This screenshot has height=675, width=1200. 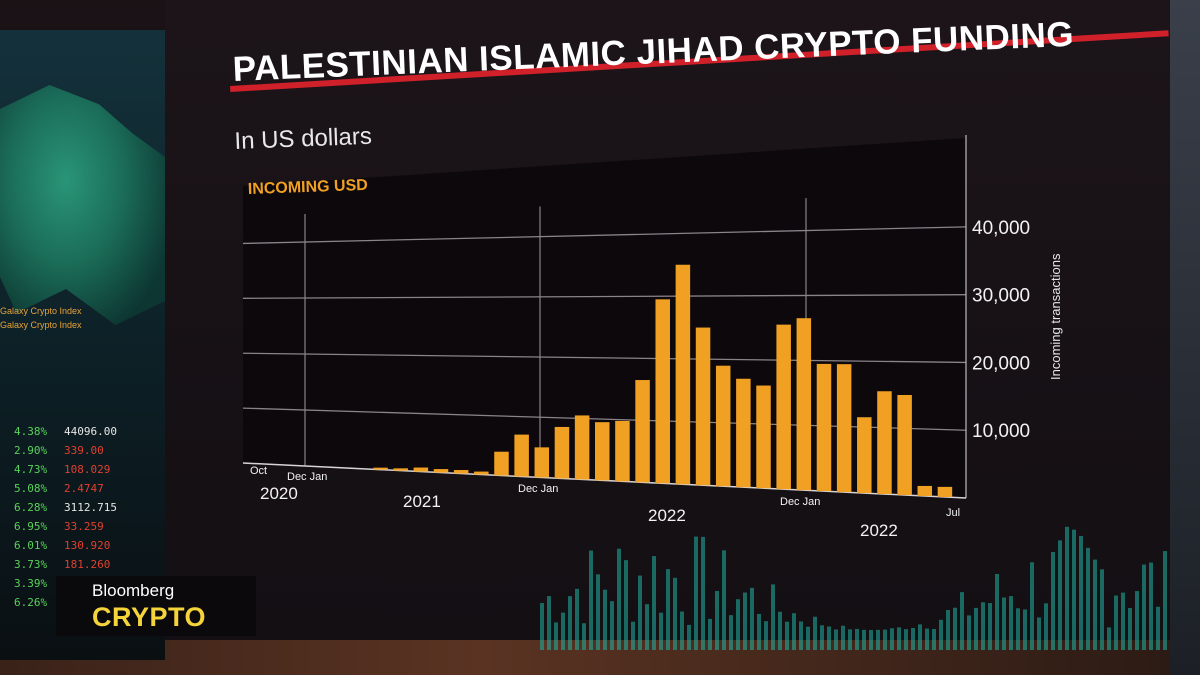 What do you see at coordinates (89, 431) in the screenshot?
I see `ticker-row: 4.38% 44096.00` at bounding box center [89, 431].